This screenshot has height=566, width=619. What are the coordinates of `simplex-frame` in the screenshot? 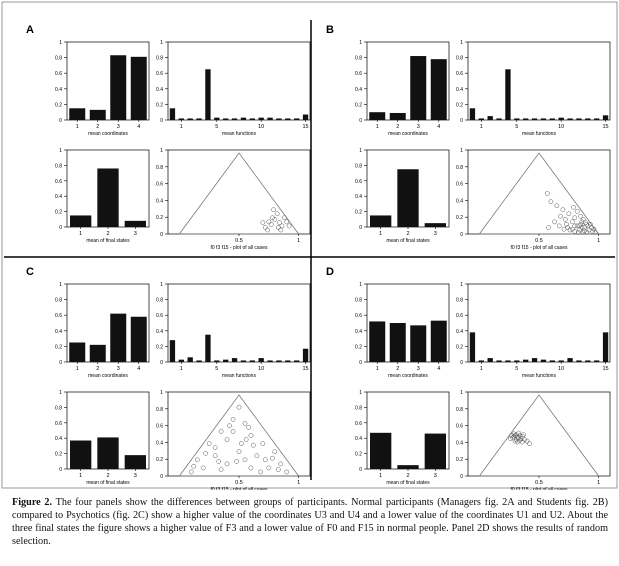 It's located at (239, 434).